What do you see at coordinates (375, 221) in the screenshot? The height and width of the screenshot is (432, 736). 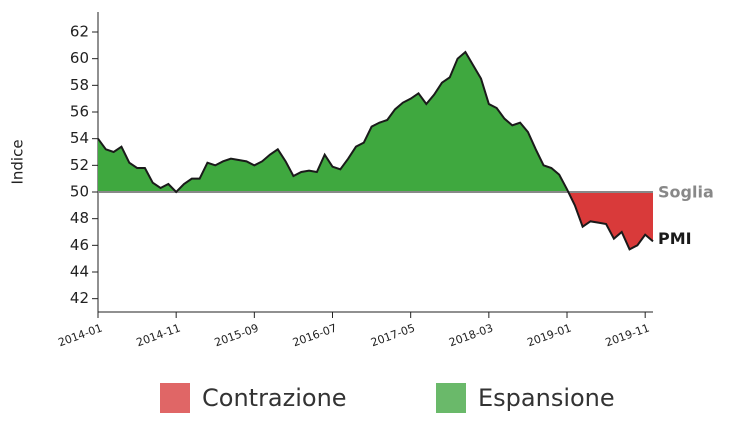 I see `area-below` at bounding box center [375, 221].